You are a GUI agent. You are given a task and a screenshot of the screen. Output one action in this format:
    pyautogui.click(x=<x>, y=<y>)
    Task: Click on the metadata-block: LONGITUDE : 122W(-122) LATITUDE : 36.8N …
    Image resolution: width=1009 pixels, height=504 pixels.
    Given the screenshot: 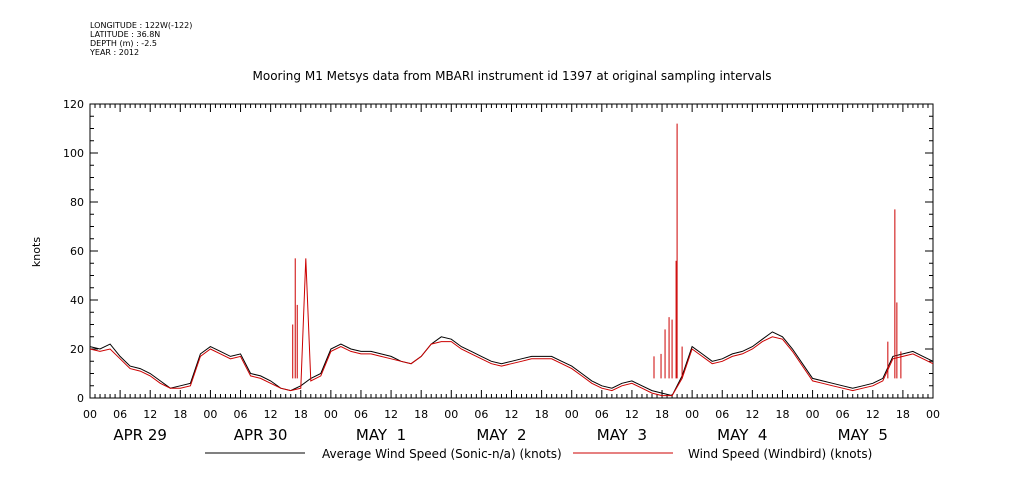 What is the action you would take?
    pyautogui.click(x=141, y=39)
    